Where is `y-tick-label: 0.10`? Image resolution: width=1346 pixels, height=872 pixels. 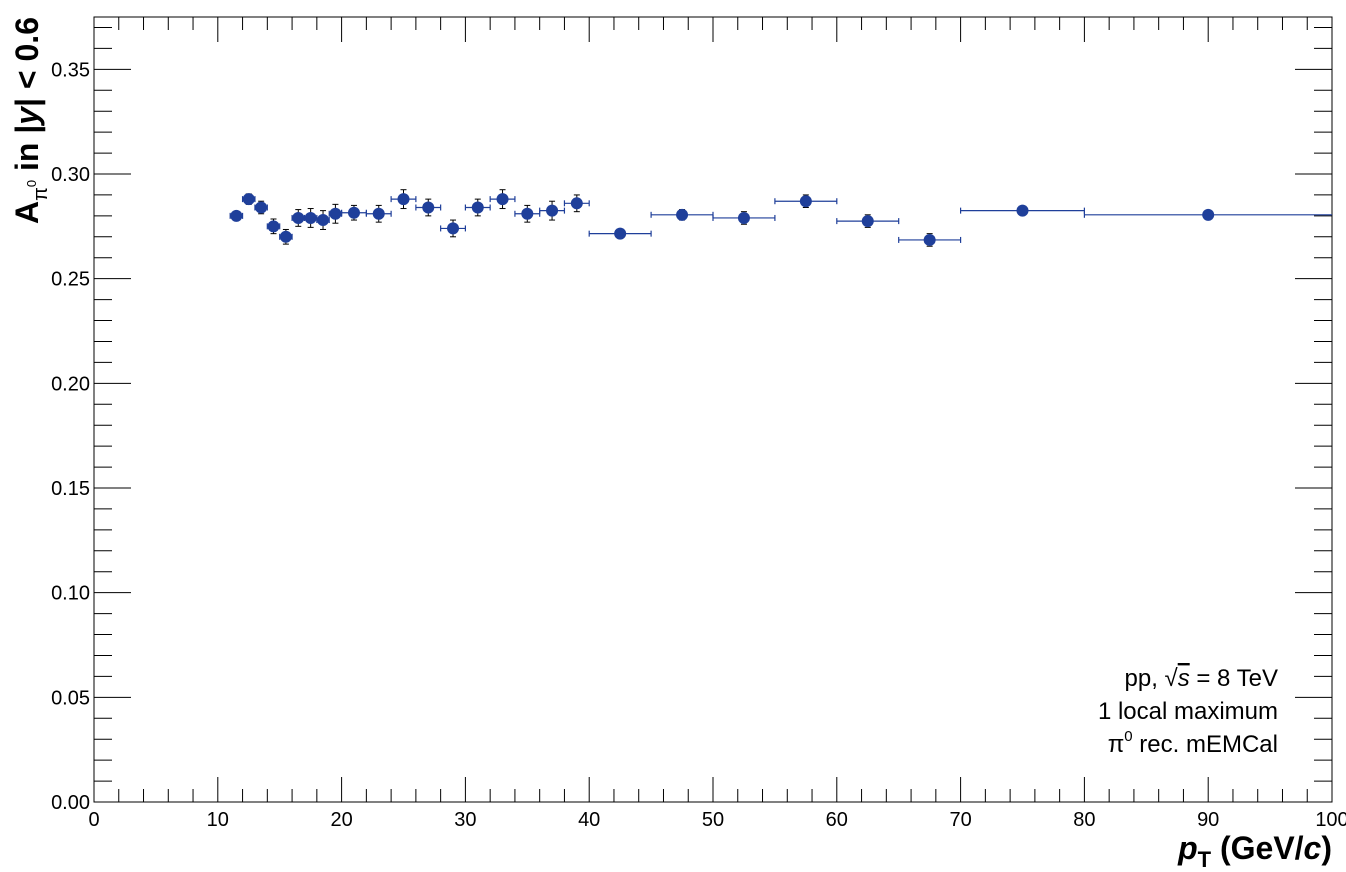 y-tick-label: 0.10 is located at coordinates (70, 594).